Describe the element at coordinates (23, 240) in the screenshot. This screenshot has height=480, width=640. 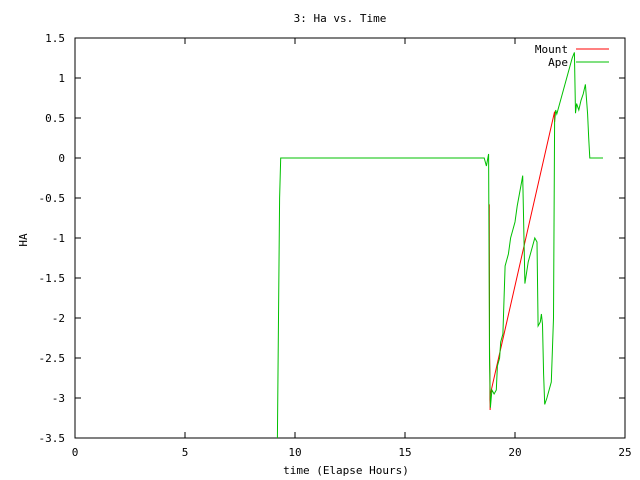
I see `y-axis-label: HA` at that location.